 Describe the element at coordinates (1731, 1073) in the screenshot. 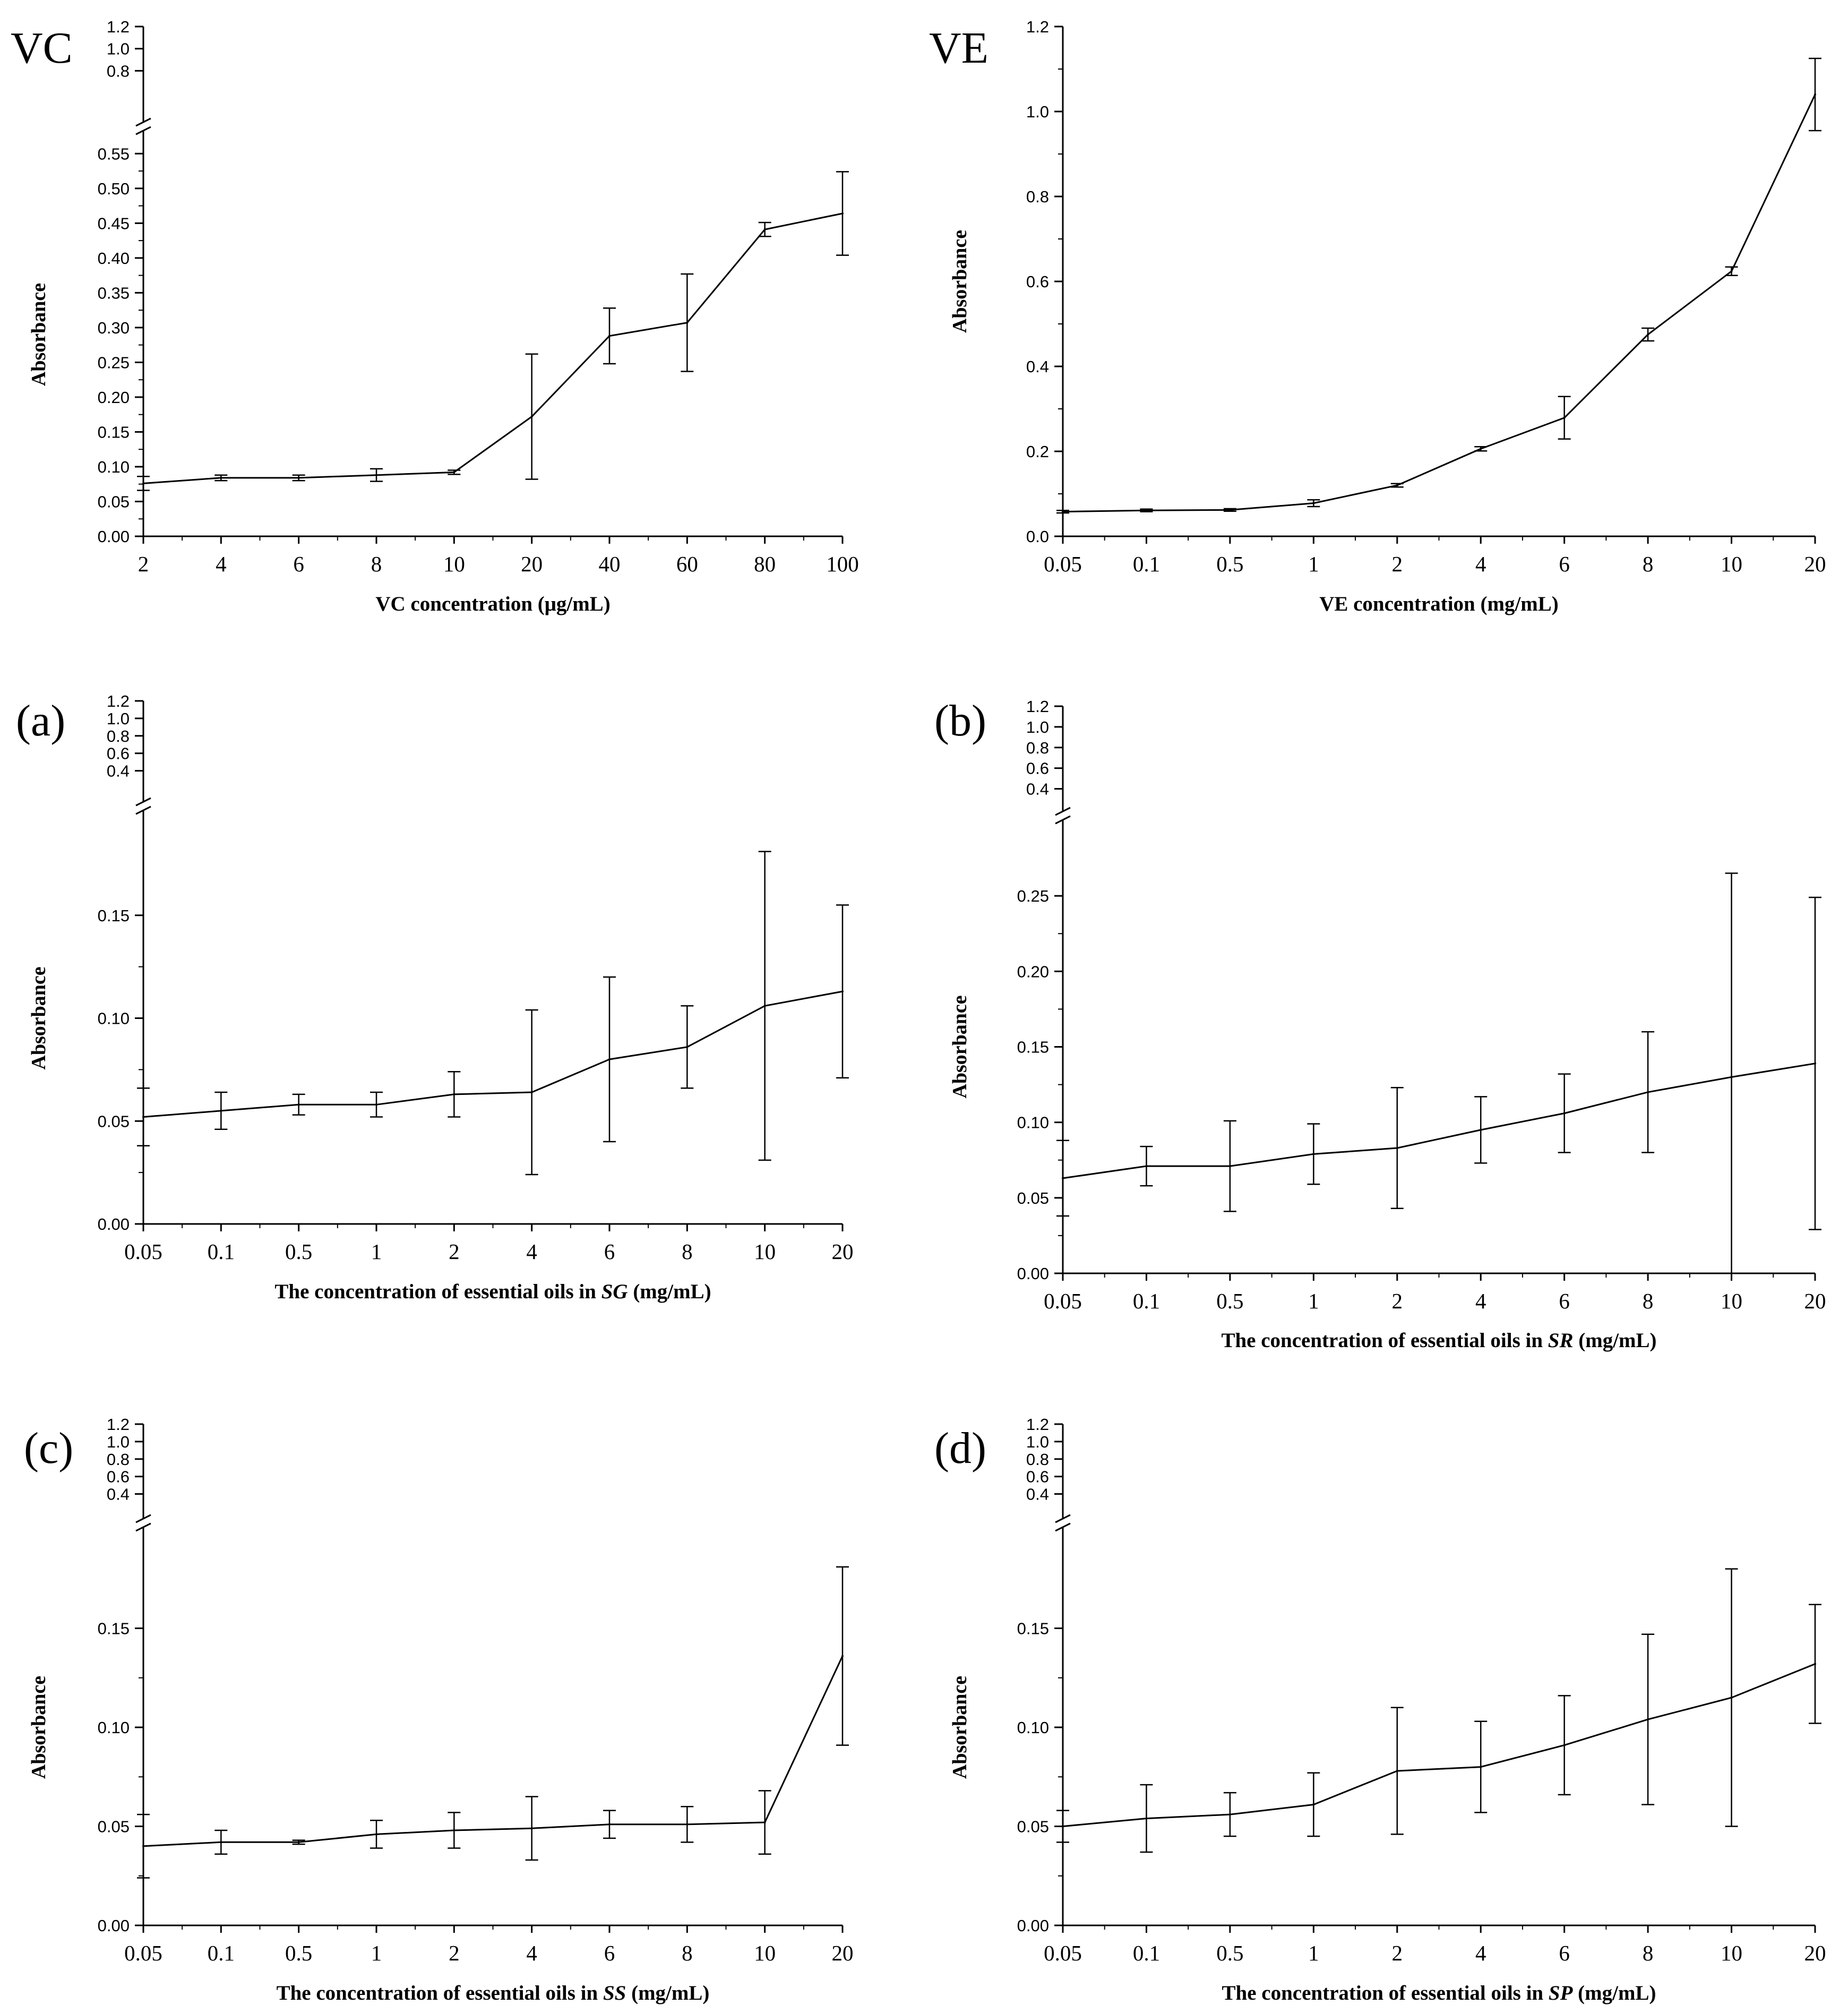

I see `error-bar` at that location.